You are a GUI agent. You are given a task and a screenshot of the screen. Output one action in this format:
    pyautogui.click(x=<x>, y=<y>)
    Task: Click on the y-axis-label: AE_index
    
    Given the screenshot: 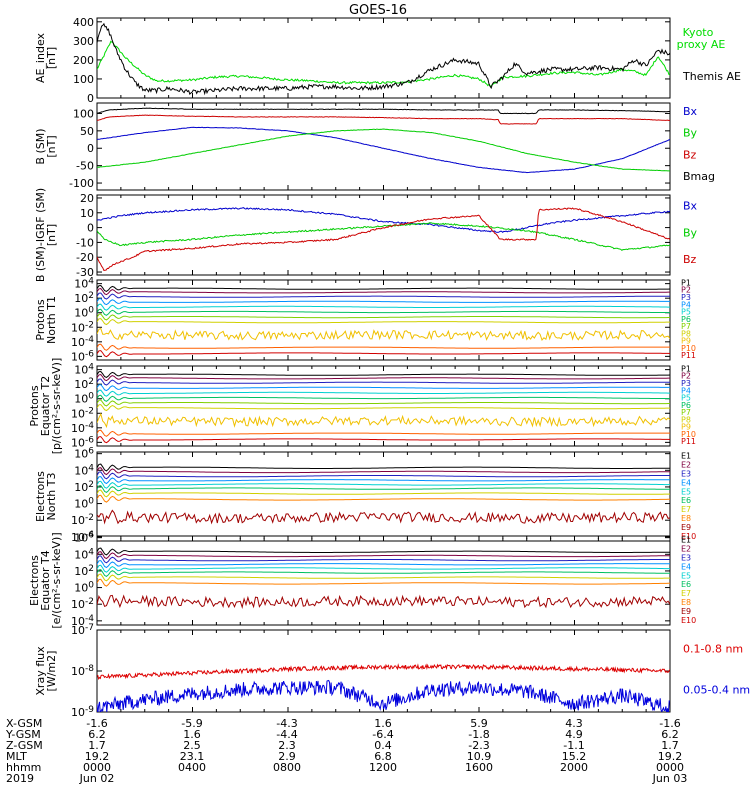 What is the action you would take?
    pyautogui.click(x=40, y=57)
    